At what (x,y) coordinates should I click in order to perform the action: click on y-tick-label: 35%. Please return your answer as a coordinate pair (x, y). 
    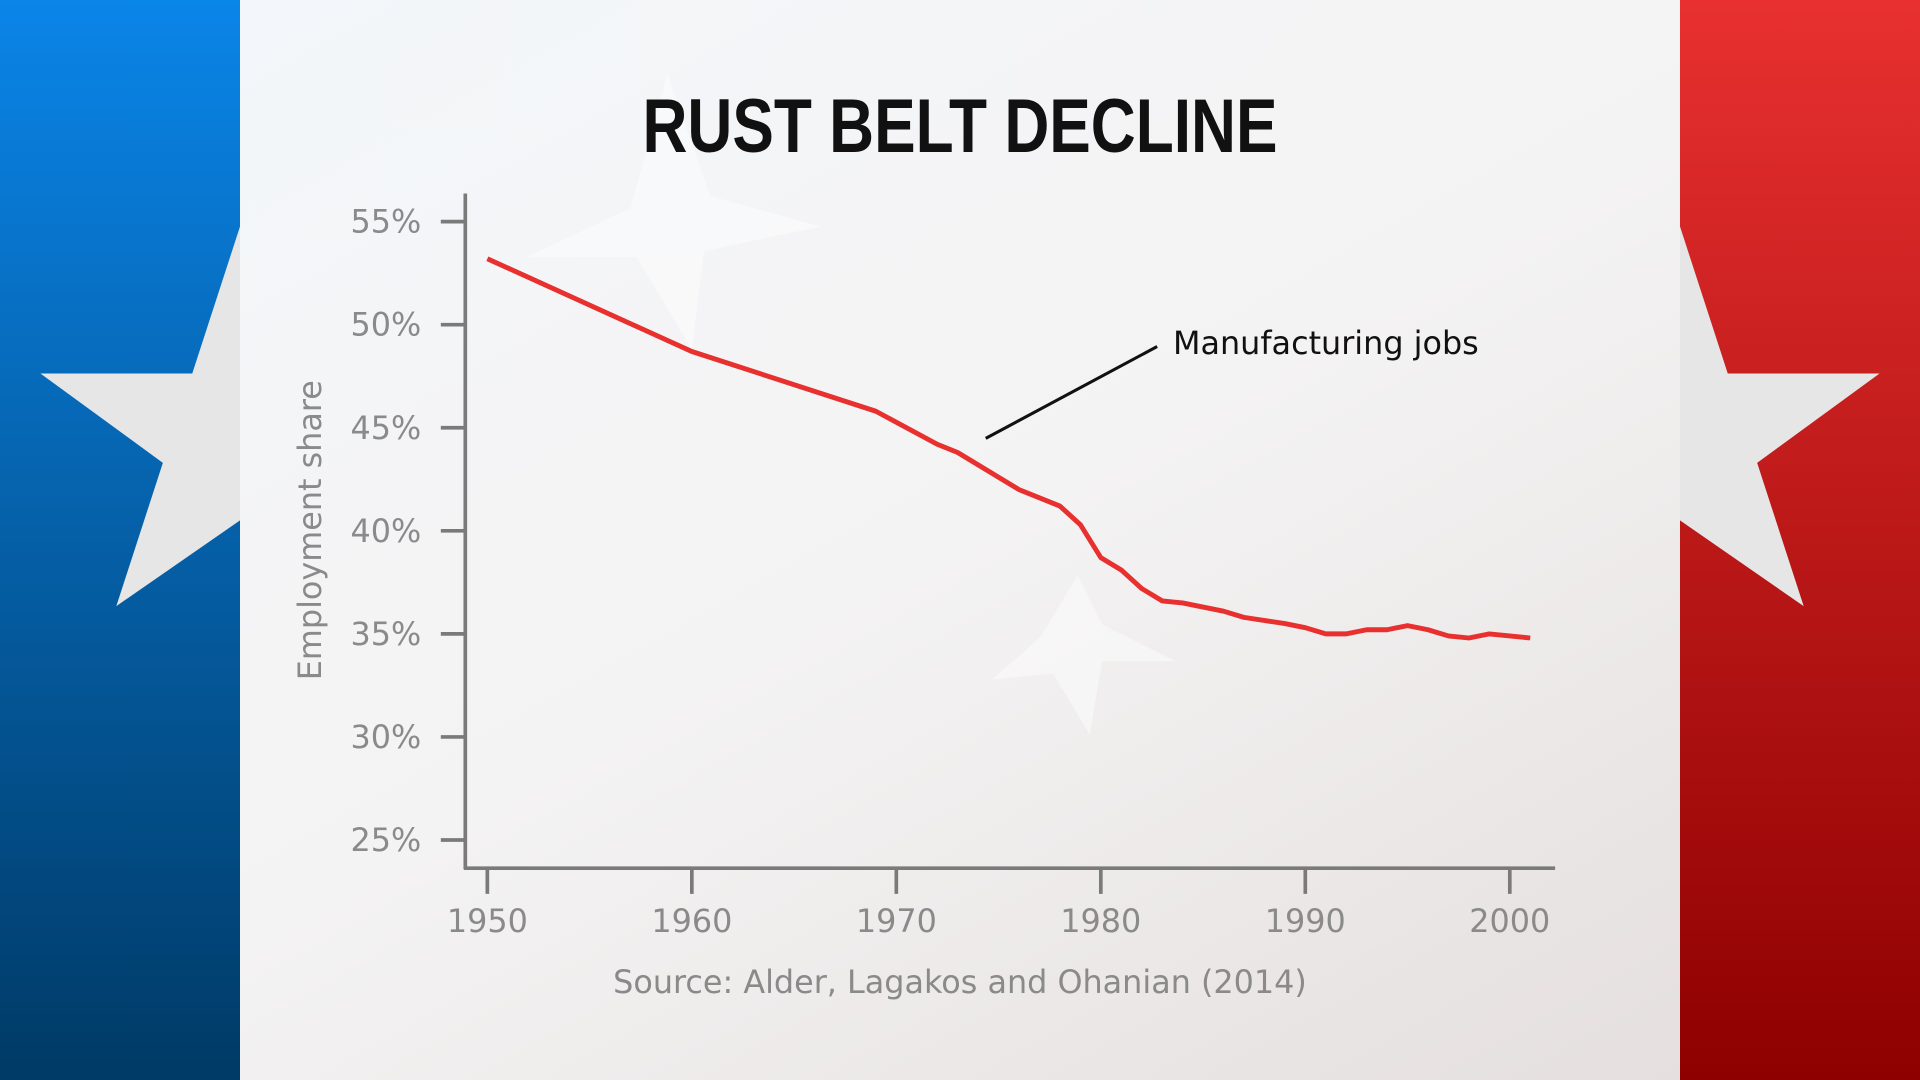
    Looking at the image, I should click on (385, 634).